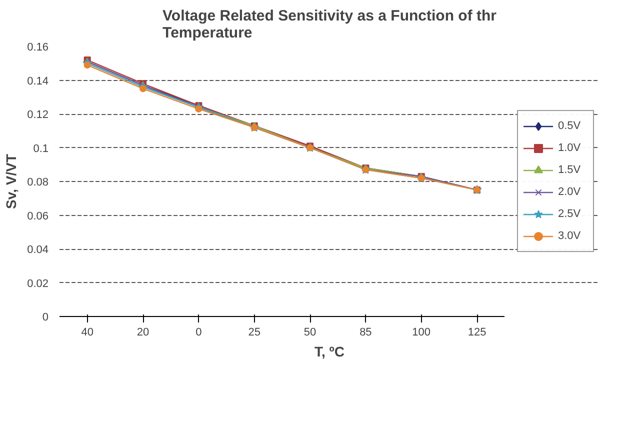 Image resolution: width=639 pixels, height=445 pixels. What do you see at coordinates (87, 332) in the screenshot?
I see `x-tick-label: 40` at bounding box center [87, 332].